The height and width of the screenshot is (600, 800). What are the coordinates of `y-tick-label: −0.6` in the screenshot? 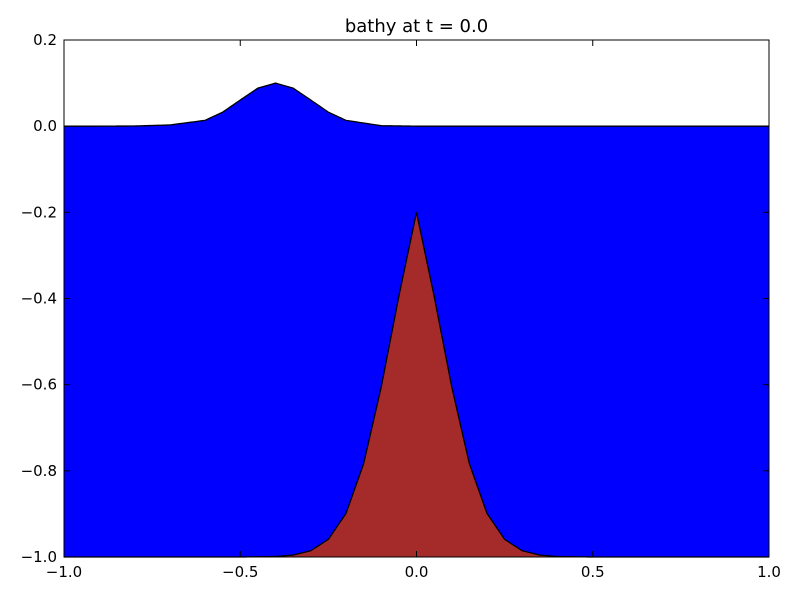 It's located at (39, 385).